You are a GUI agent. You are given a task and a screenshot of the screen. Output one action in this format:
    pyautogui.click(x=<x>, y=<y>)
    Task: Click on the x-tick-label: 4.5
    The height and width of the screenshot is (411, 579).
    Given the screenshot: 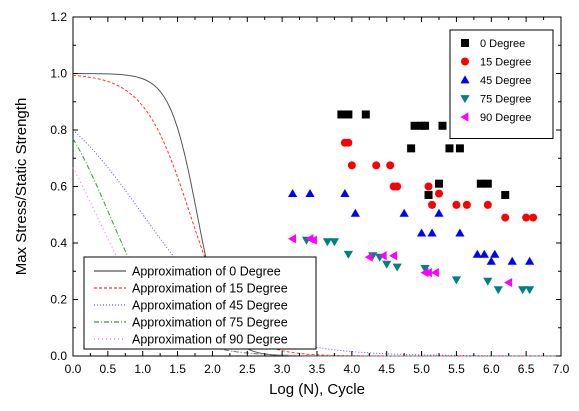 What is the action you would take?
    pyautogui.click(x=386, y=369)
    